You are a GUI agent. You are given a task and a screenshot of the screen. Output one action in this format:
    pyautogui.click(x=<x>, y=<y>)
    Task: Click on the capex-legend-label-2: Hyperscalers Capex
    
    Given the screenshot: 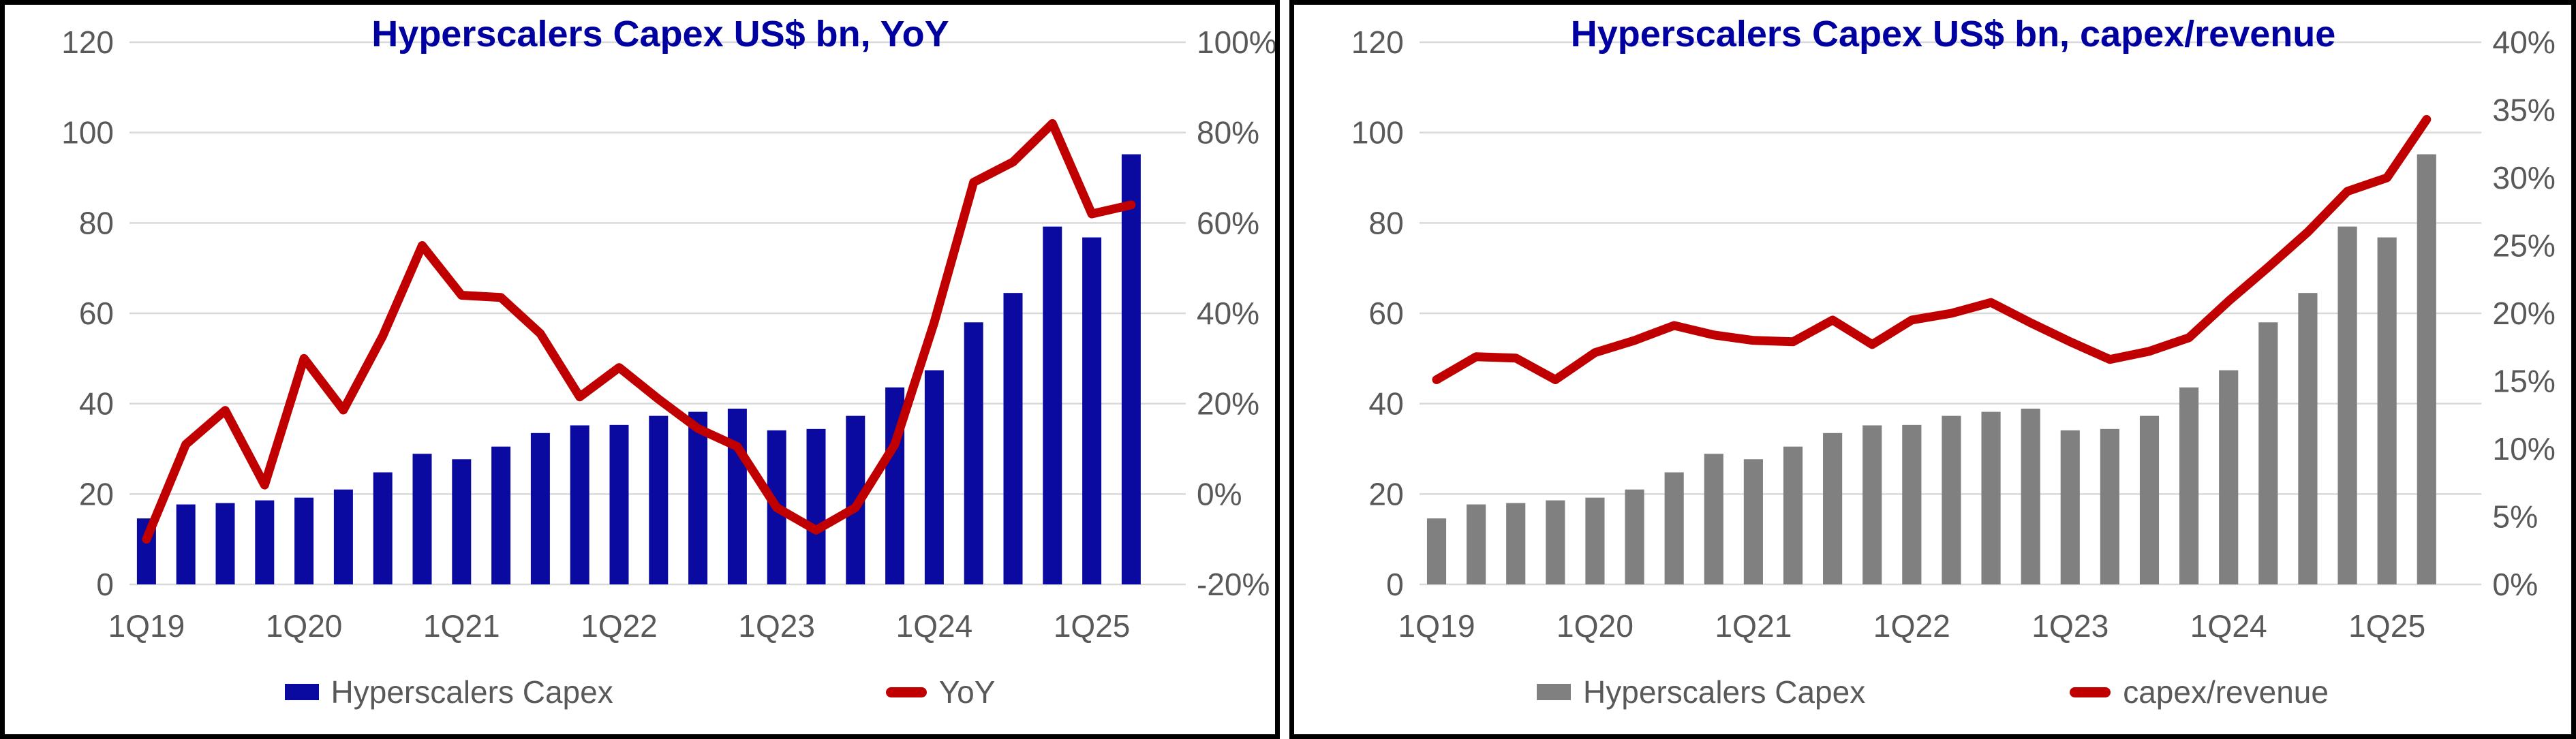 What is the action you would take?
    pyautogui.click(x=1724, y=692)
    